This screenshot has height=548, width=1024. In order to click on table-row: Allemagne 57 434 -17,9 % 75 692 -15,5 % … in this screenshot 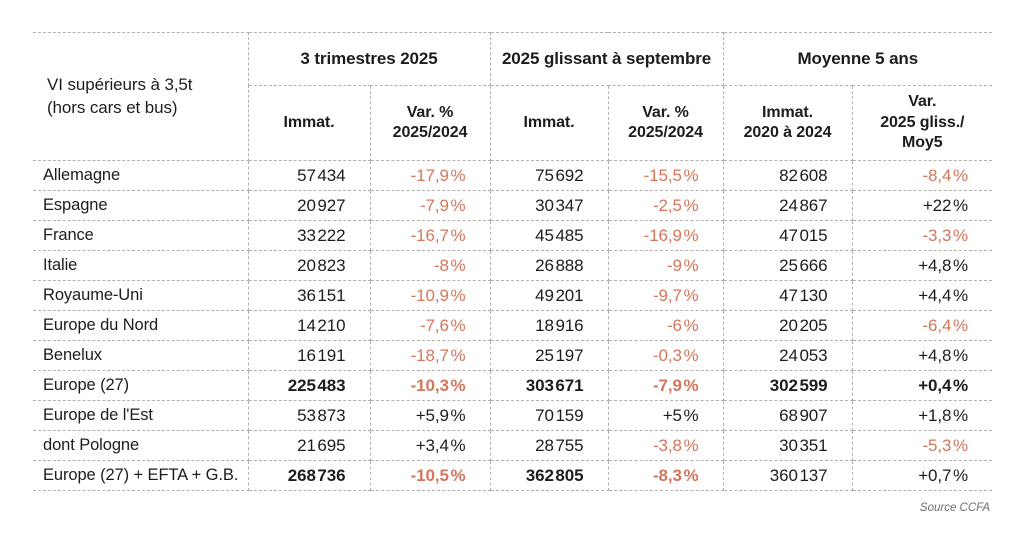, I will do `click(513, 175)`.